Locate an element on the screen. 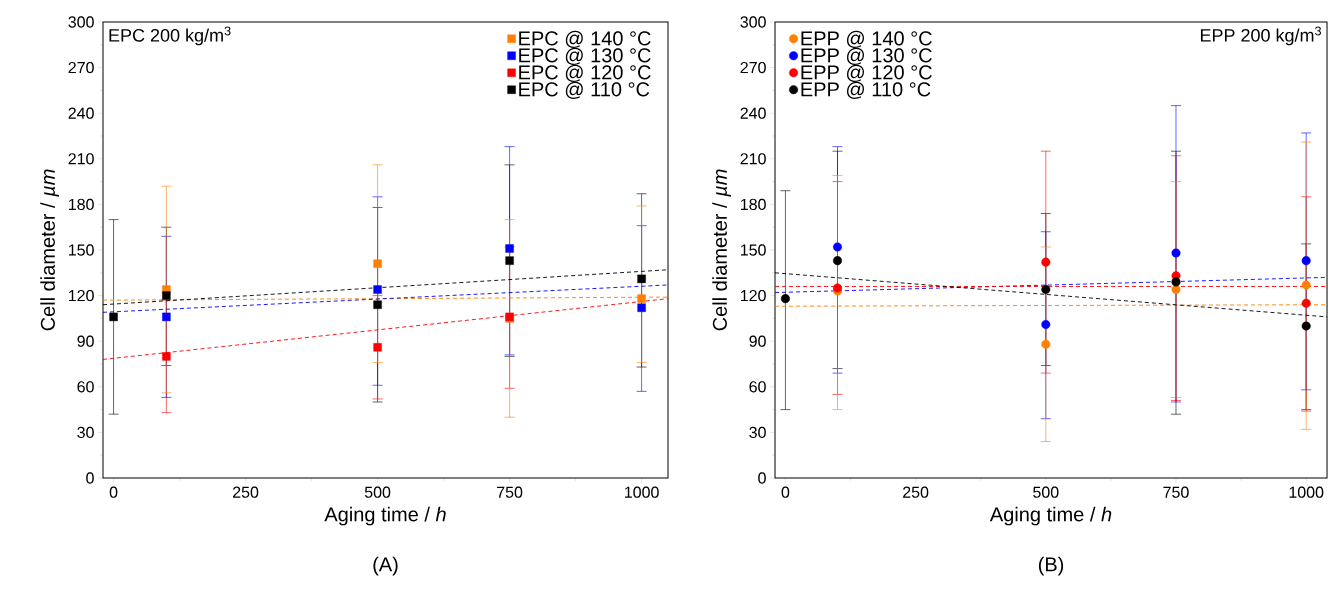 The height and width of the screenshot is (589, 1335). text: (A) is located at coordinates (385, 566).